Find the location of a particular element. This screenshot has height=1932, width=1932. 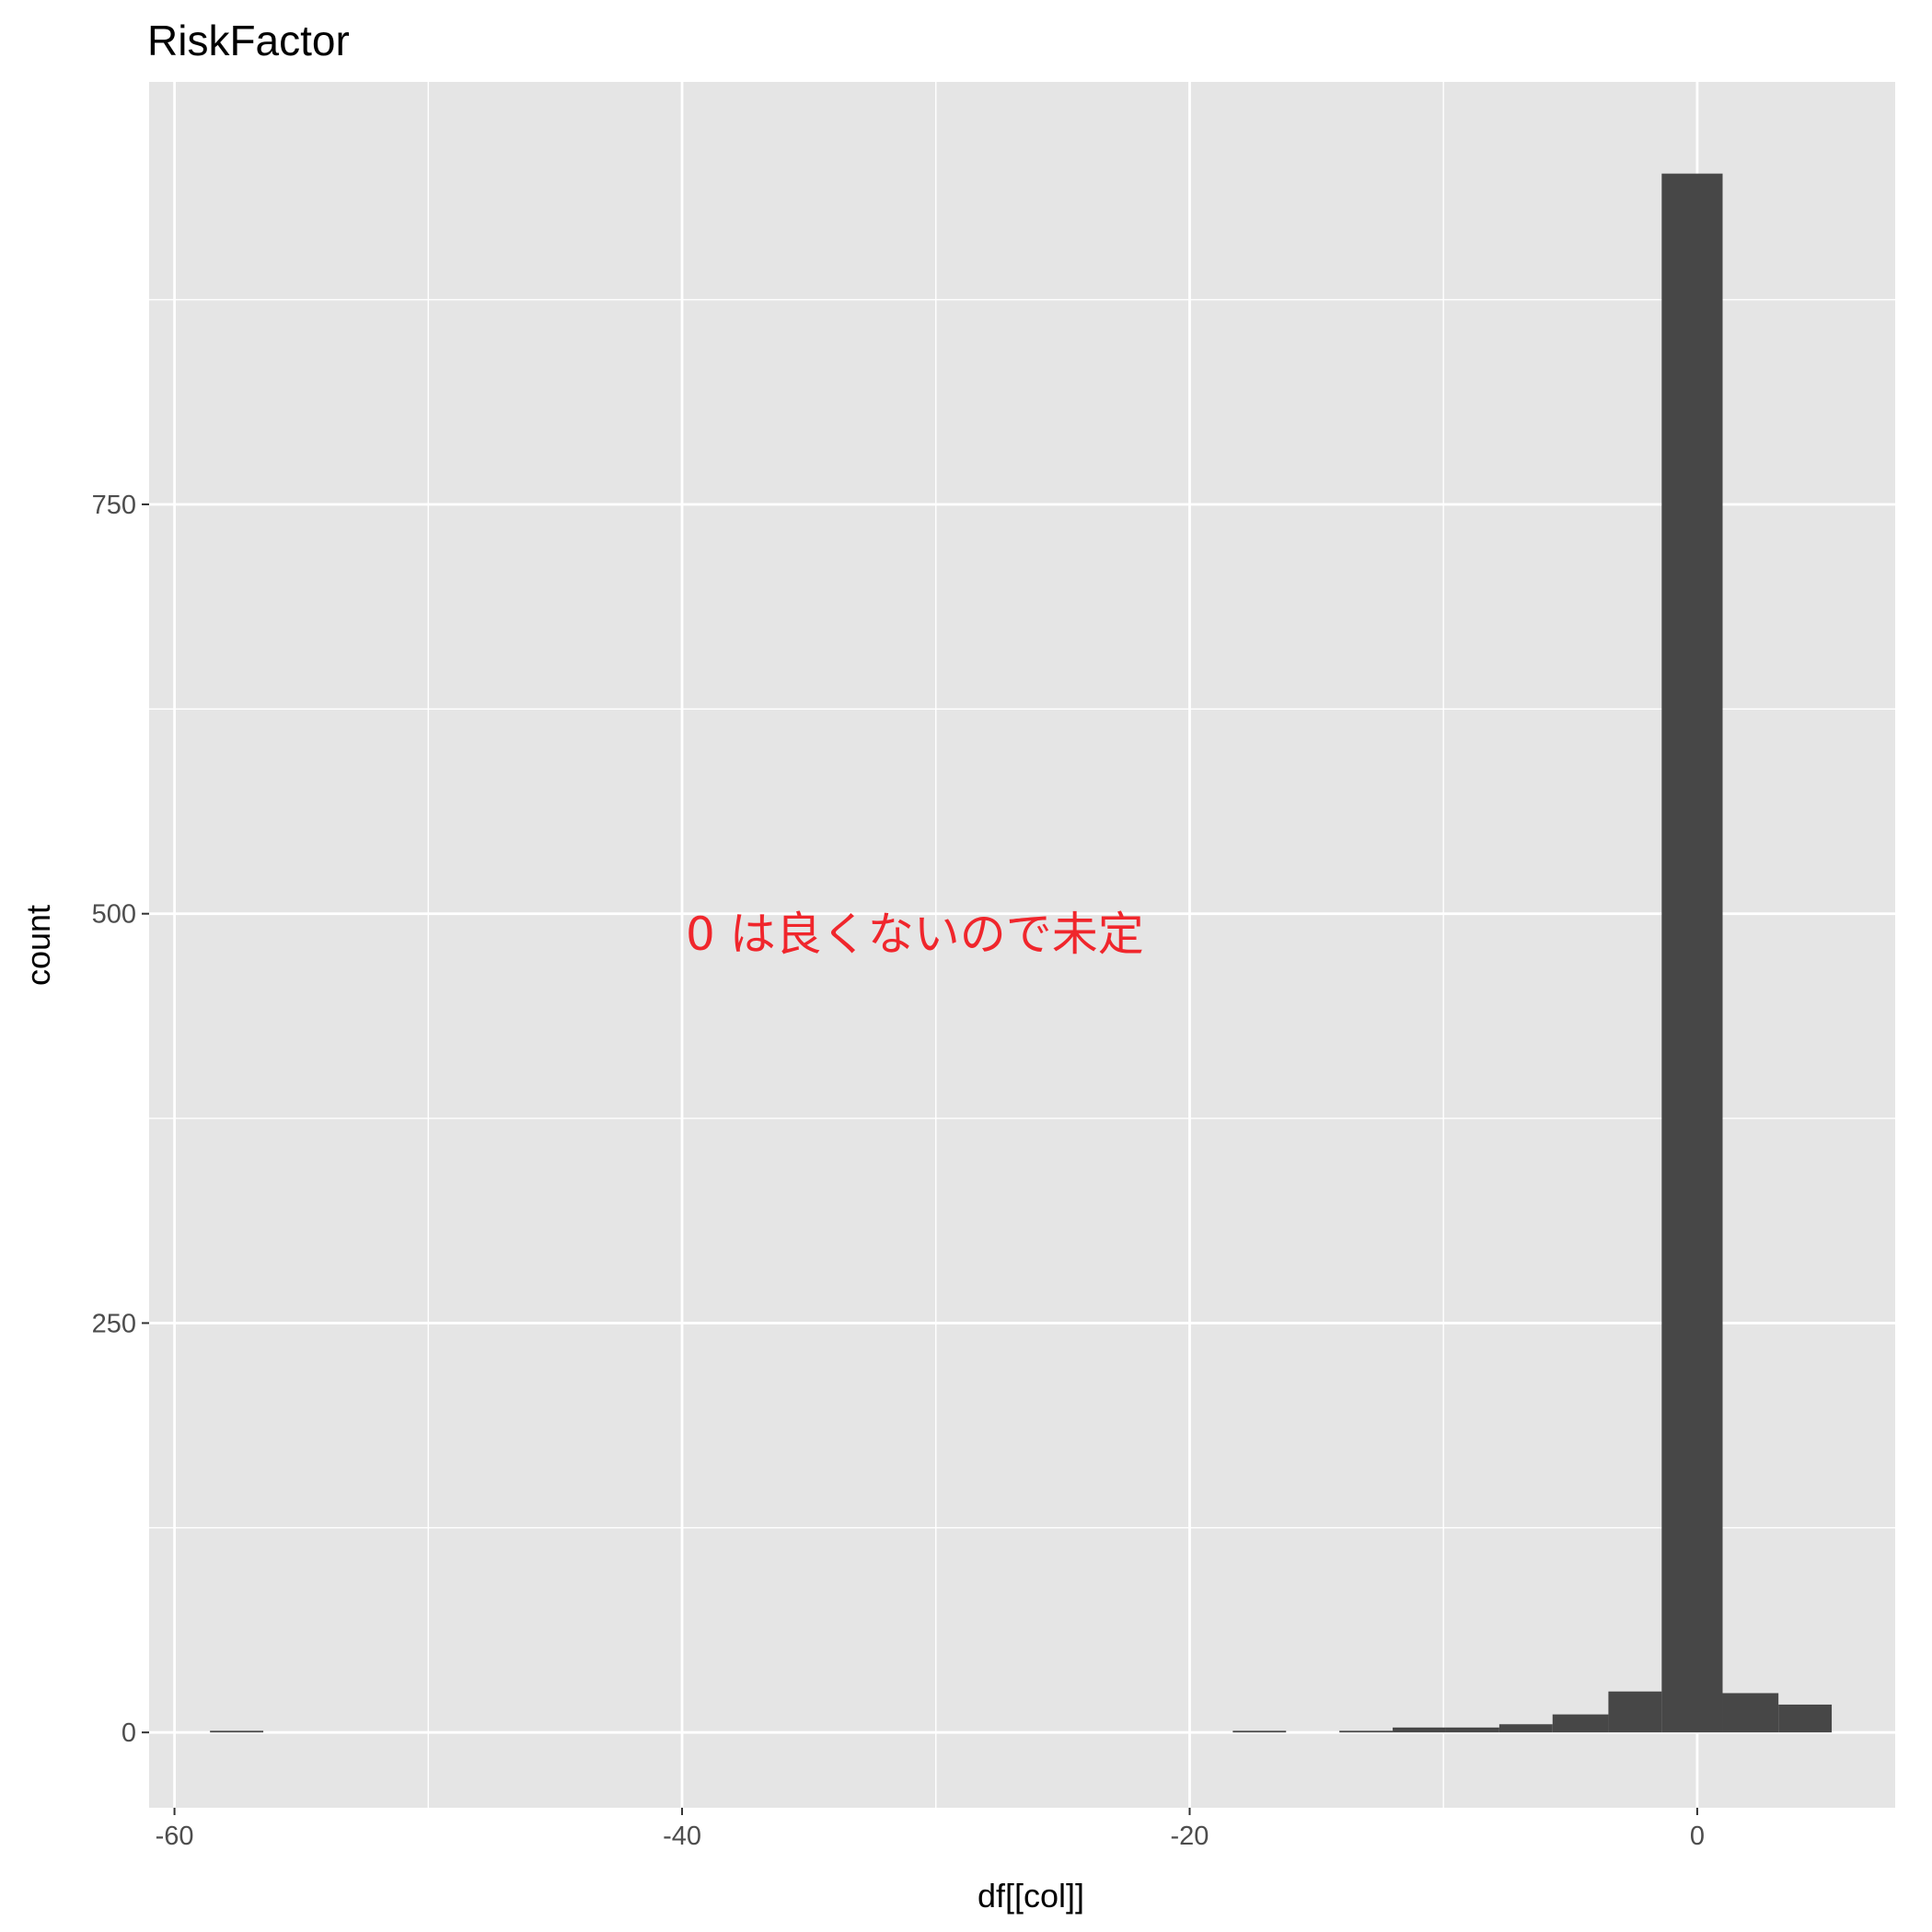

x-tick-label: 0 is located at coordinates (1698, 1837).